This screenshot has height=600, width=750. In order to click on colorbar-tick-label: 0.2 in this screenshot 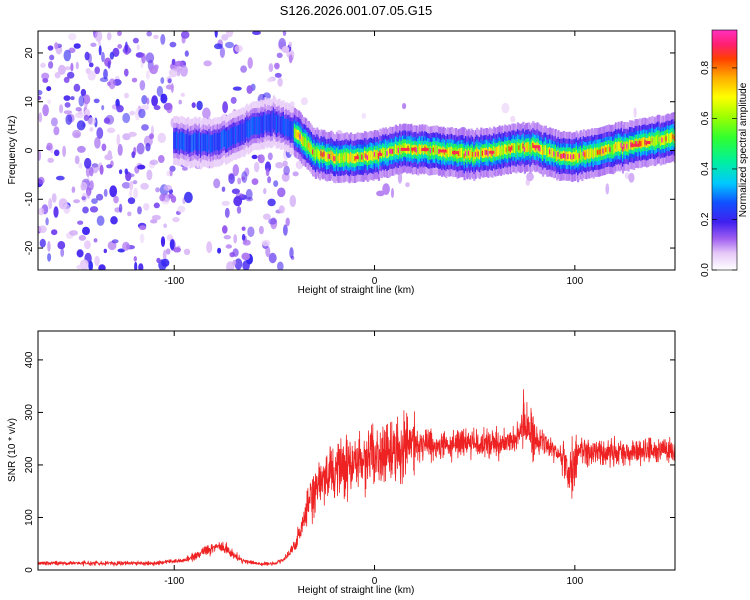, I will do `click(705, 219)`.